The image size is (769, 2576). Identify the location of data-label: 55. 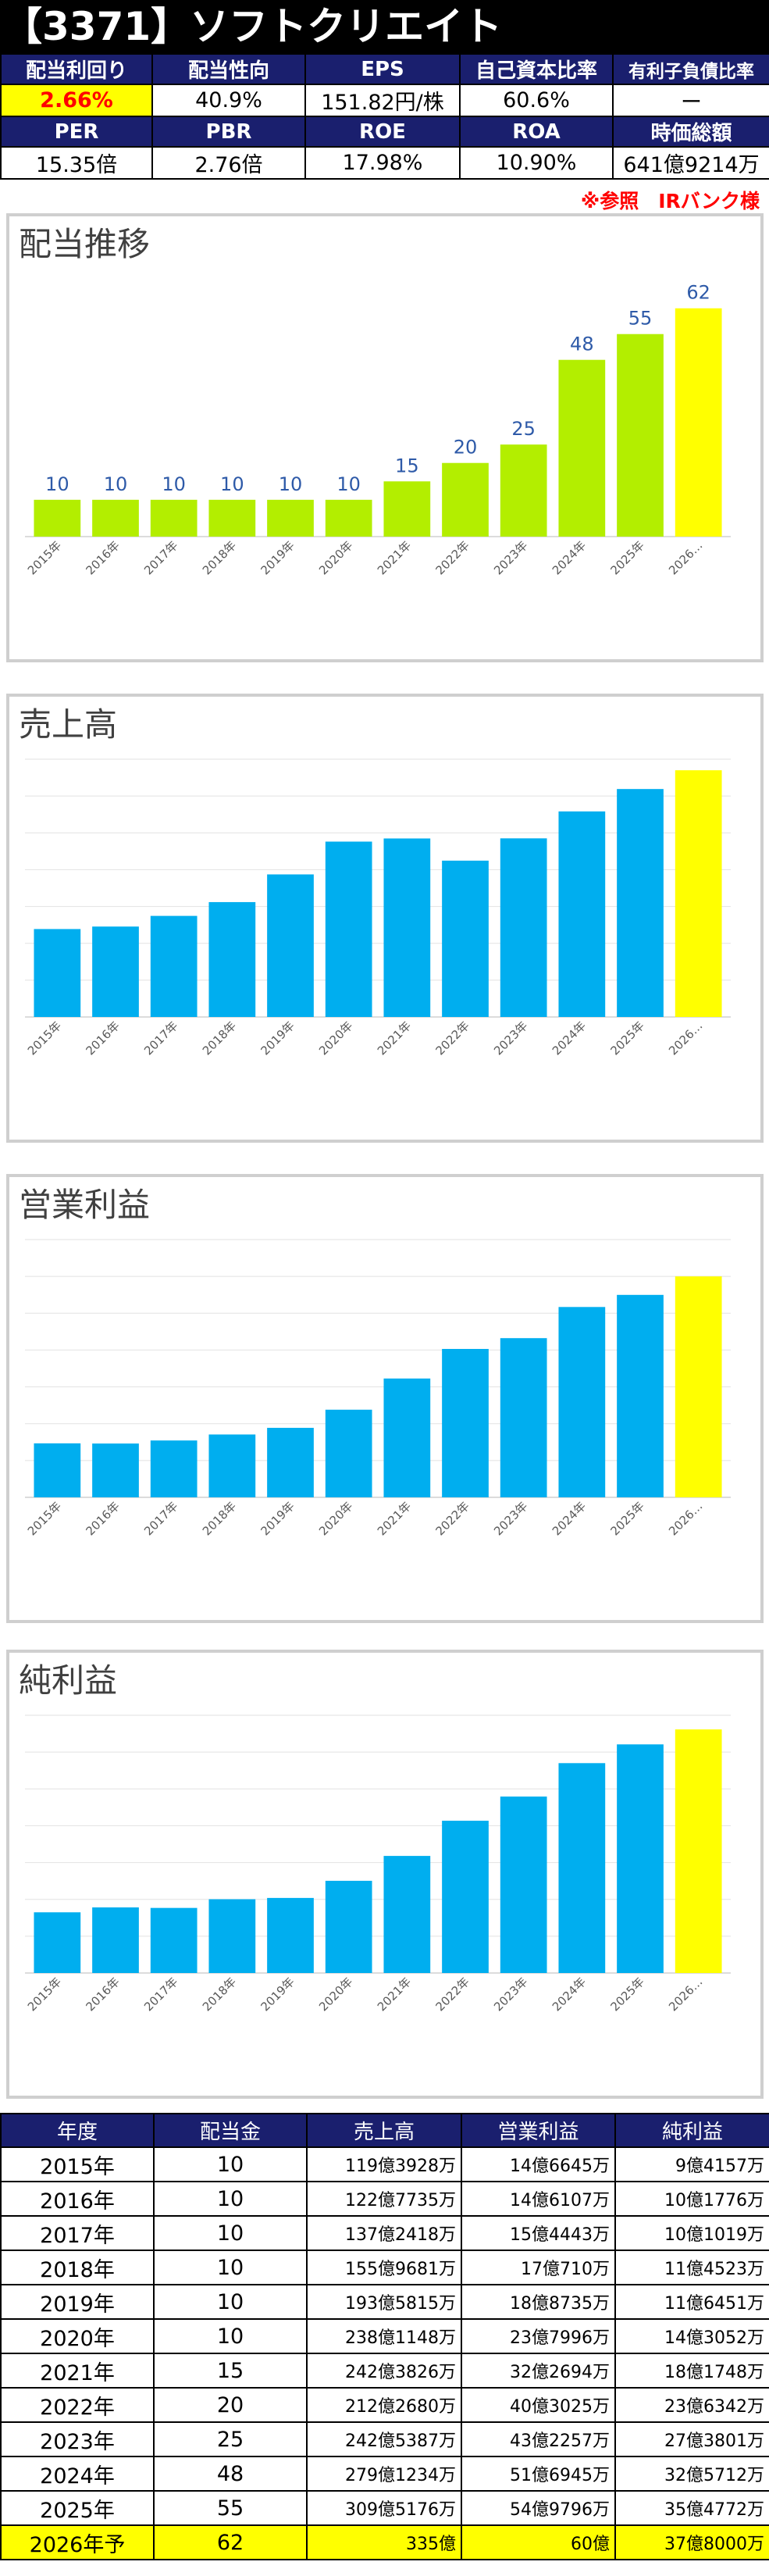
(640, 319).